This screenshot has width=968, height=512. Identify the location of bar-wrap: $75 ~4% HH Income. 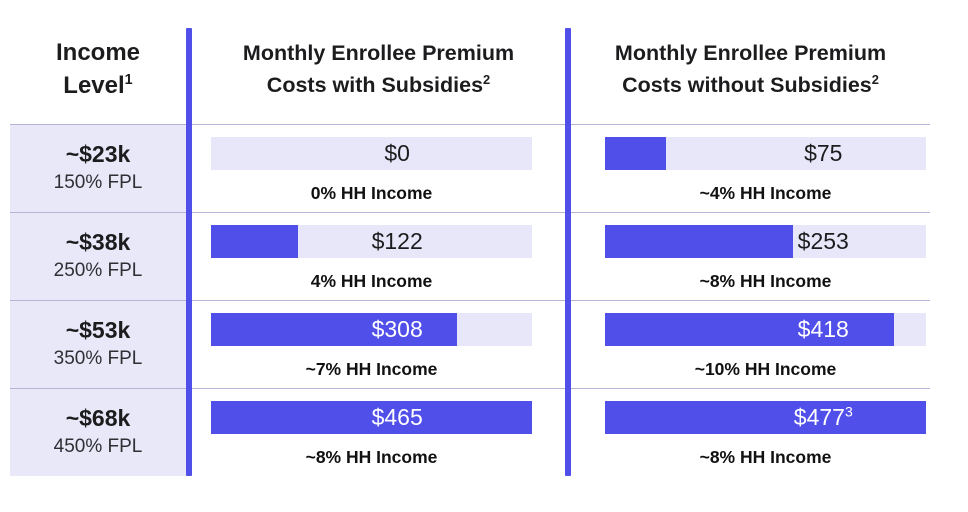
(765, 170).